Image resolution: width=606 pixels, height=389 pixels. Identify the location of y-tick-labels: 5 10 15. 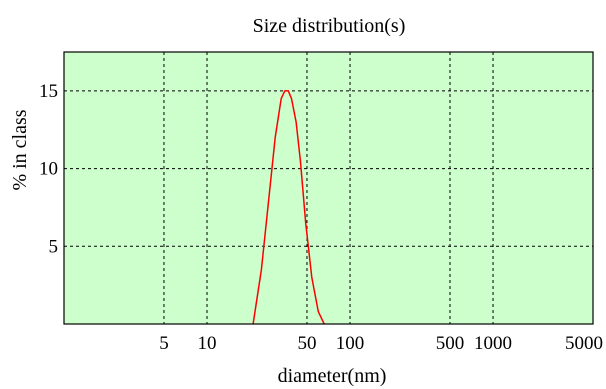
(48, 169).